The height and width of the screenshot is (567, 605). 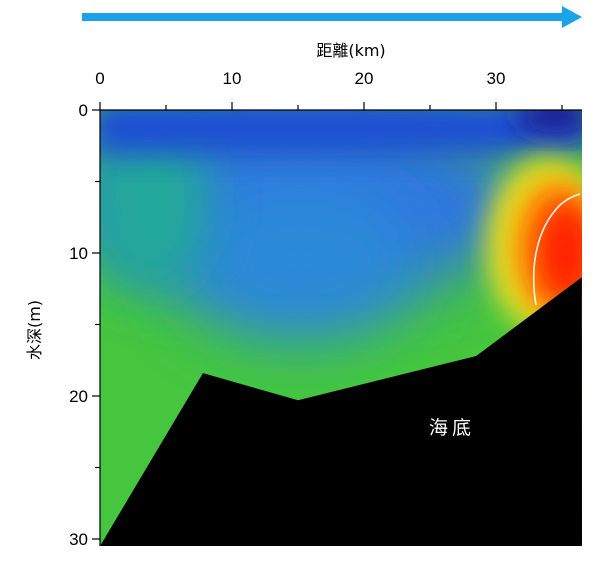 What do you see at coordinates (78, 253) in the screenshot?
I see `y-tick-label: 10` at bounding box center [78, 253].